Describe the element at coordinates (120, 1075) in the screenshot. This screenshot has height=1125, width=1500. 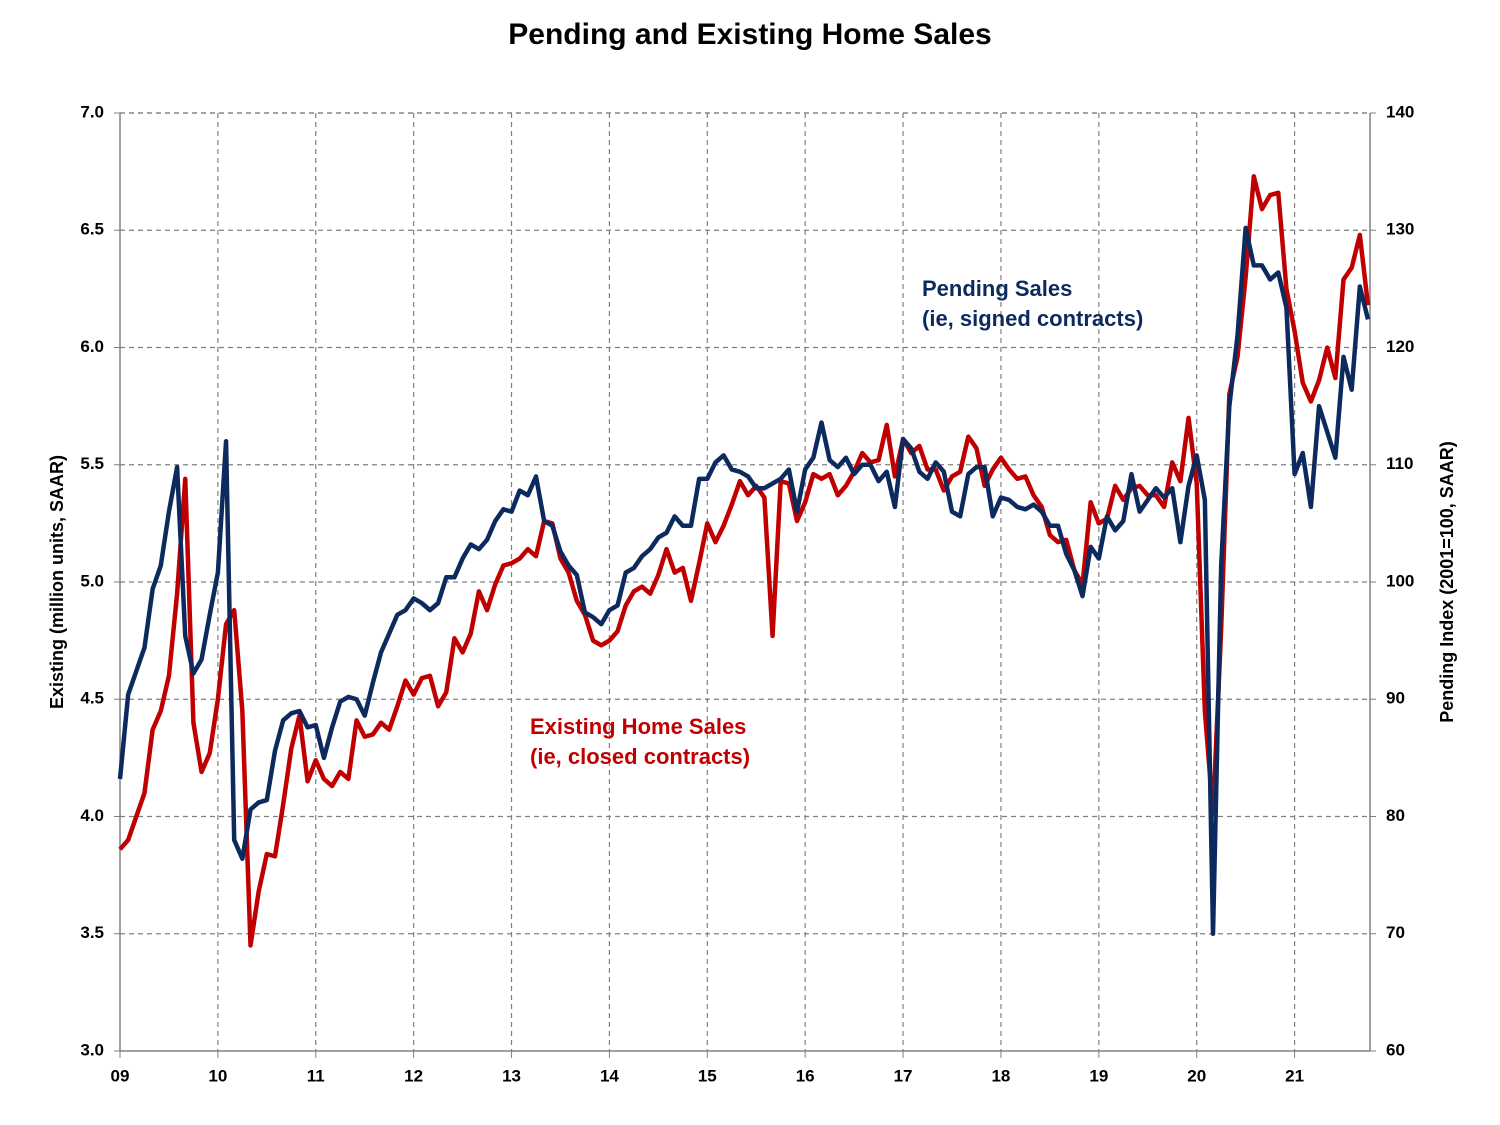
I see `x-tick-label: 09` at that location.